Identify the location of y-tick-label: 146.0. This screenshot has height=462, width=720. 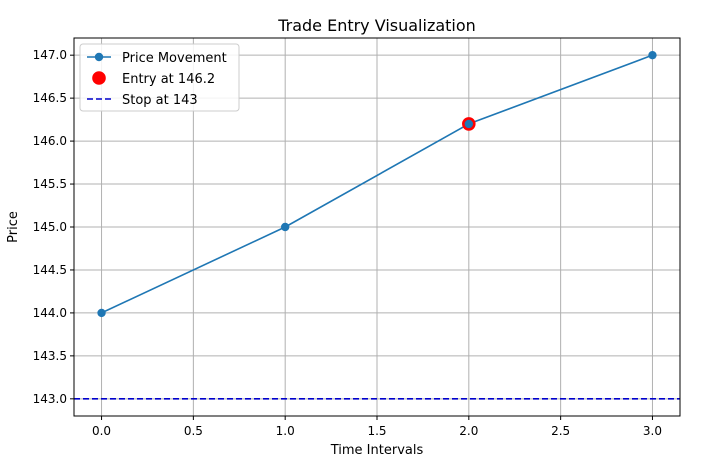
(50, 141).